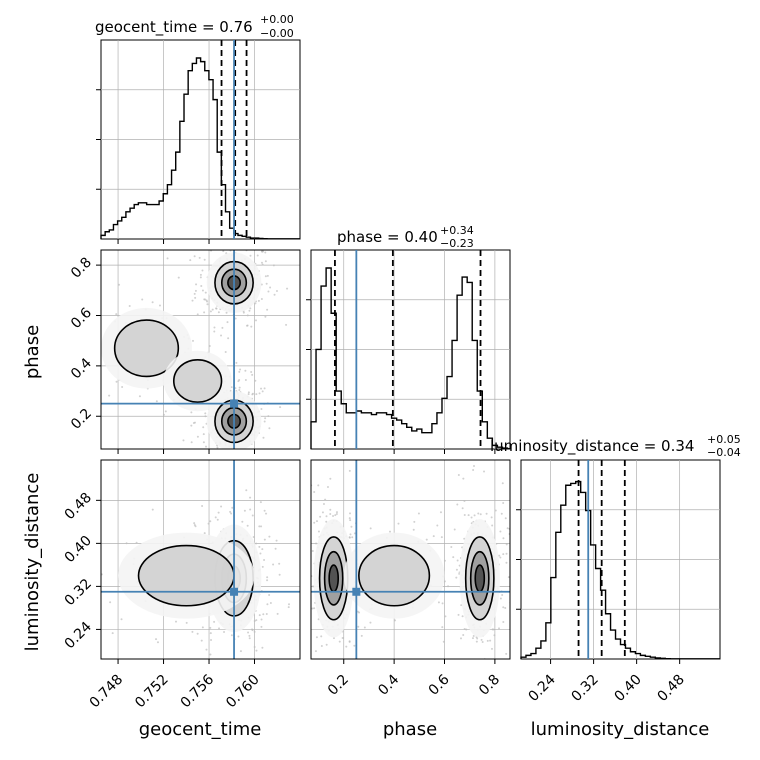 This screenshot has height=760, width=760. What do you see at coordinates (200, 148) in the screenshot?
I see `histogram-geocent_time` at bounding box center [200, 148].